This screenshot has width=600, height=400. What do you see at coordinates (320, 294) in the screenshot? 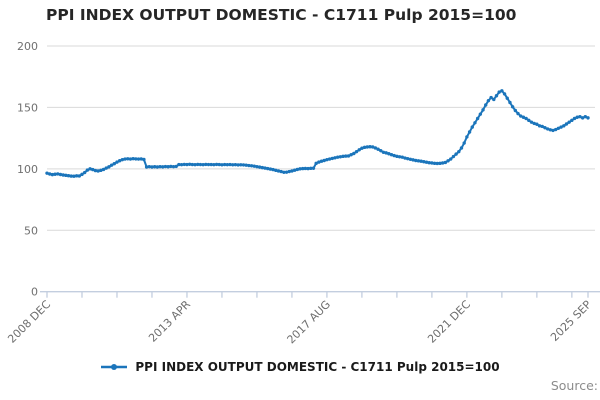
I see `axes-and-ticks` at bounding box center [320, 294].